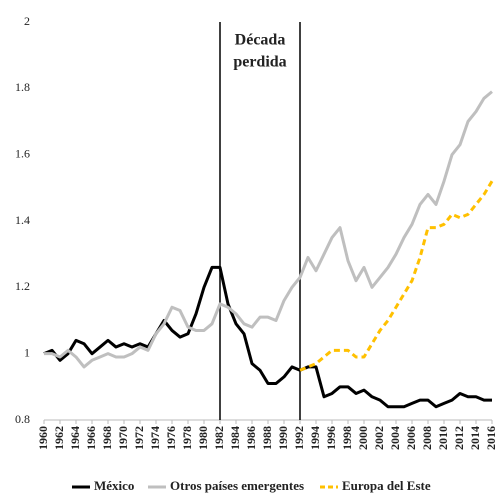 This screenshot has width=498, height=502. Describe the element at coordinates (260, 40) in the screenshot. I see `annotation: Década` at that location.